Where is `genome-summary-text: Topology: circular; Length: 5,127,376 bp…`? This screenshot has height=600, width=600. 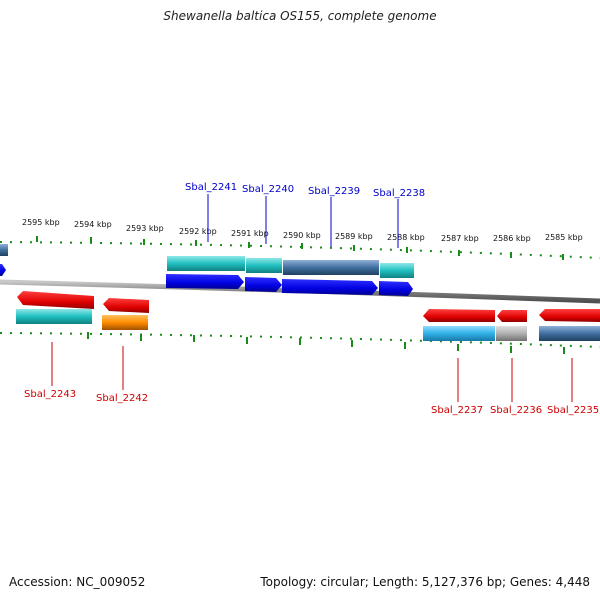 genome-summary-text: Topology: circular; Length: 5,127,376 bp… is located at coordinates (425, 582).